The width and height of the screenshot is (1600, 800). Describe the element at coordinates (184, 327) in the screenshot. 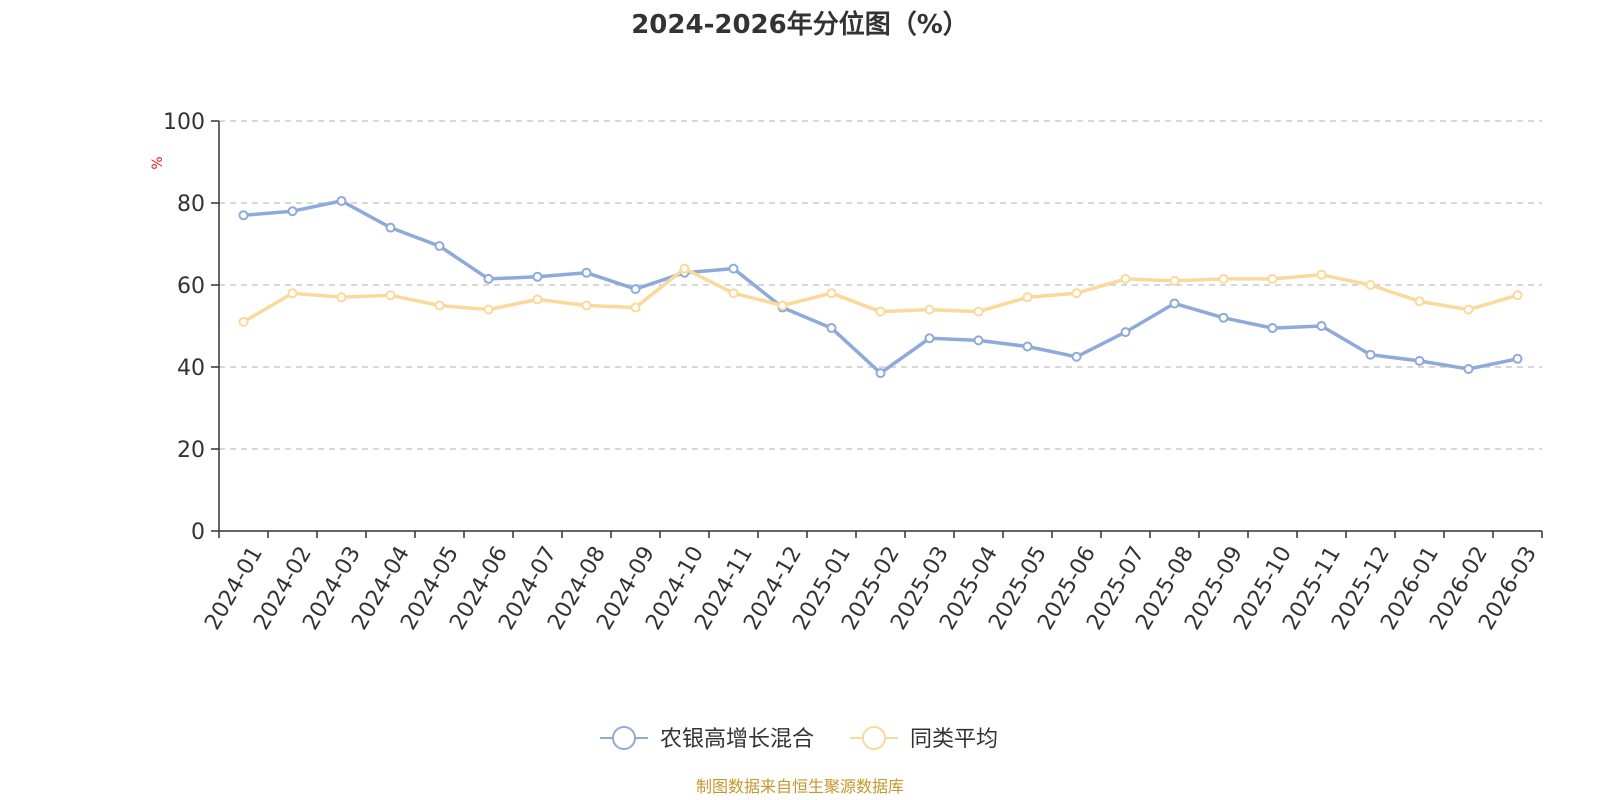

I see `y-tick-labels: 0 20 40 60 80 100` at that location.